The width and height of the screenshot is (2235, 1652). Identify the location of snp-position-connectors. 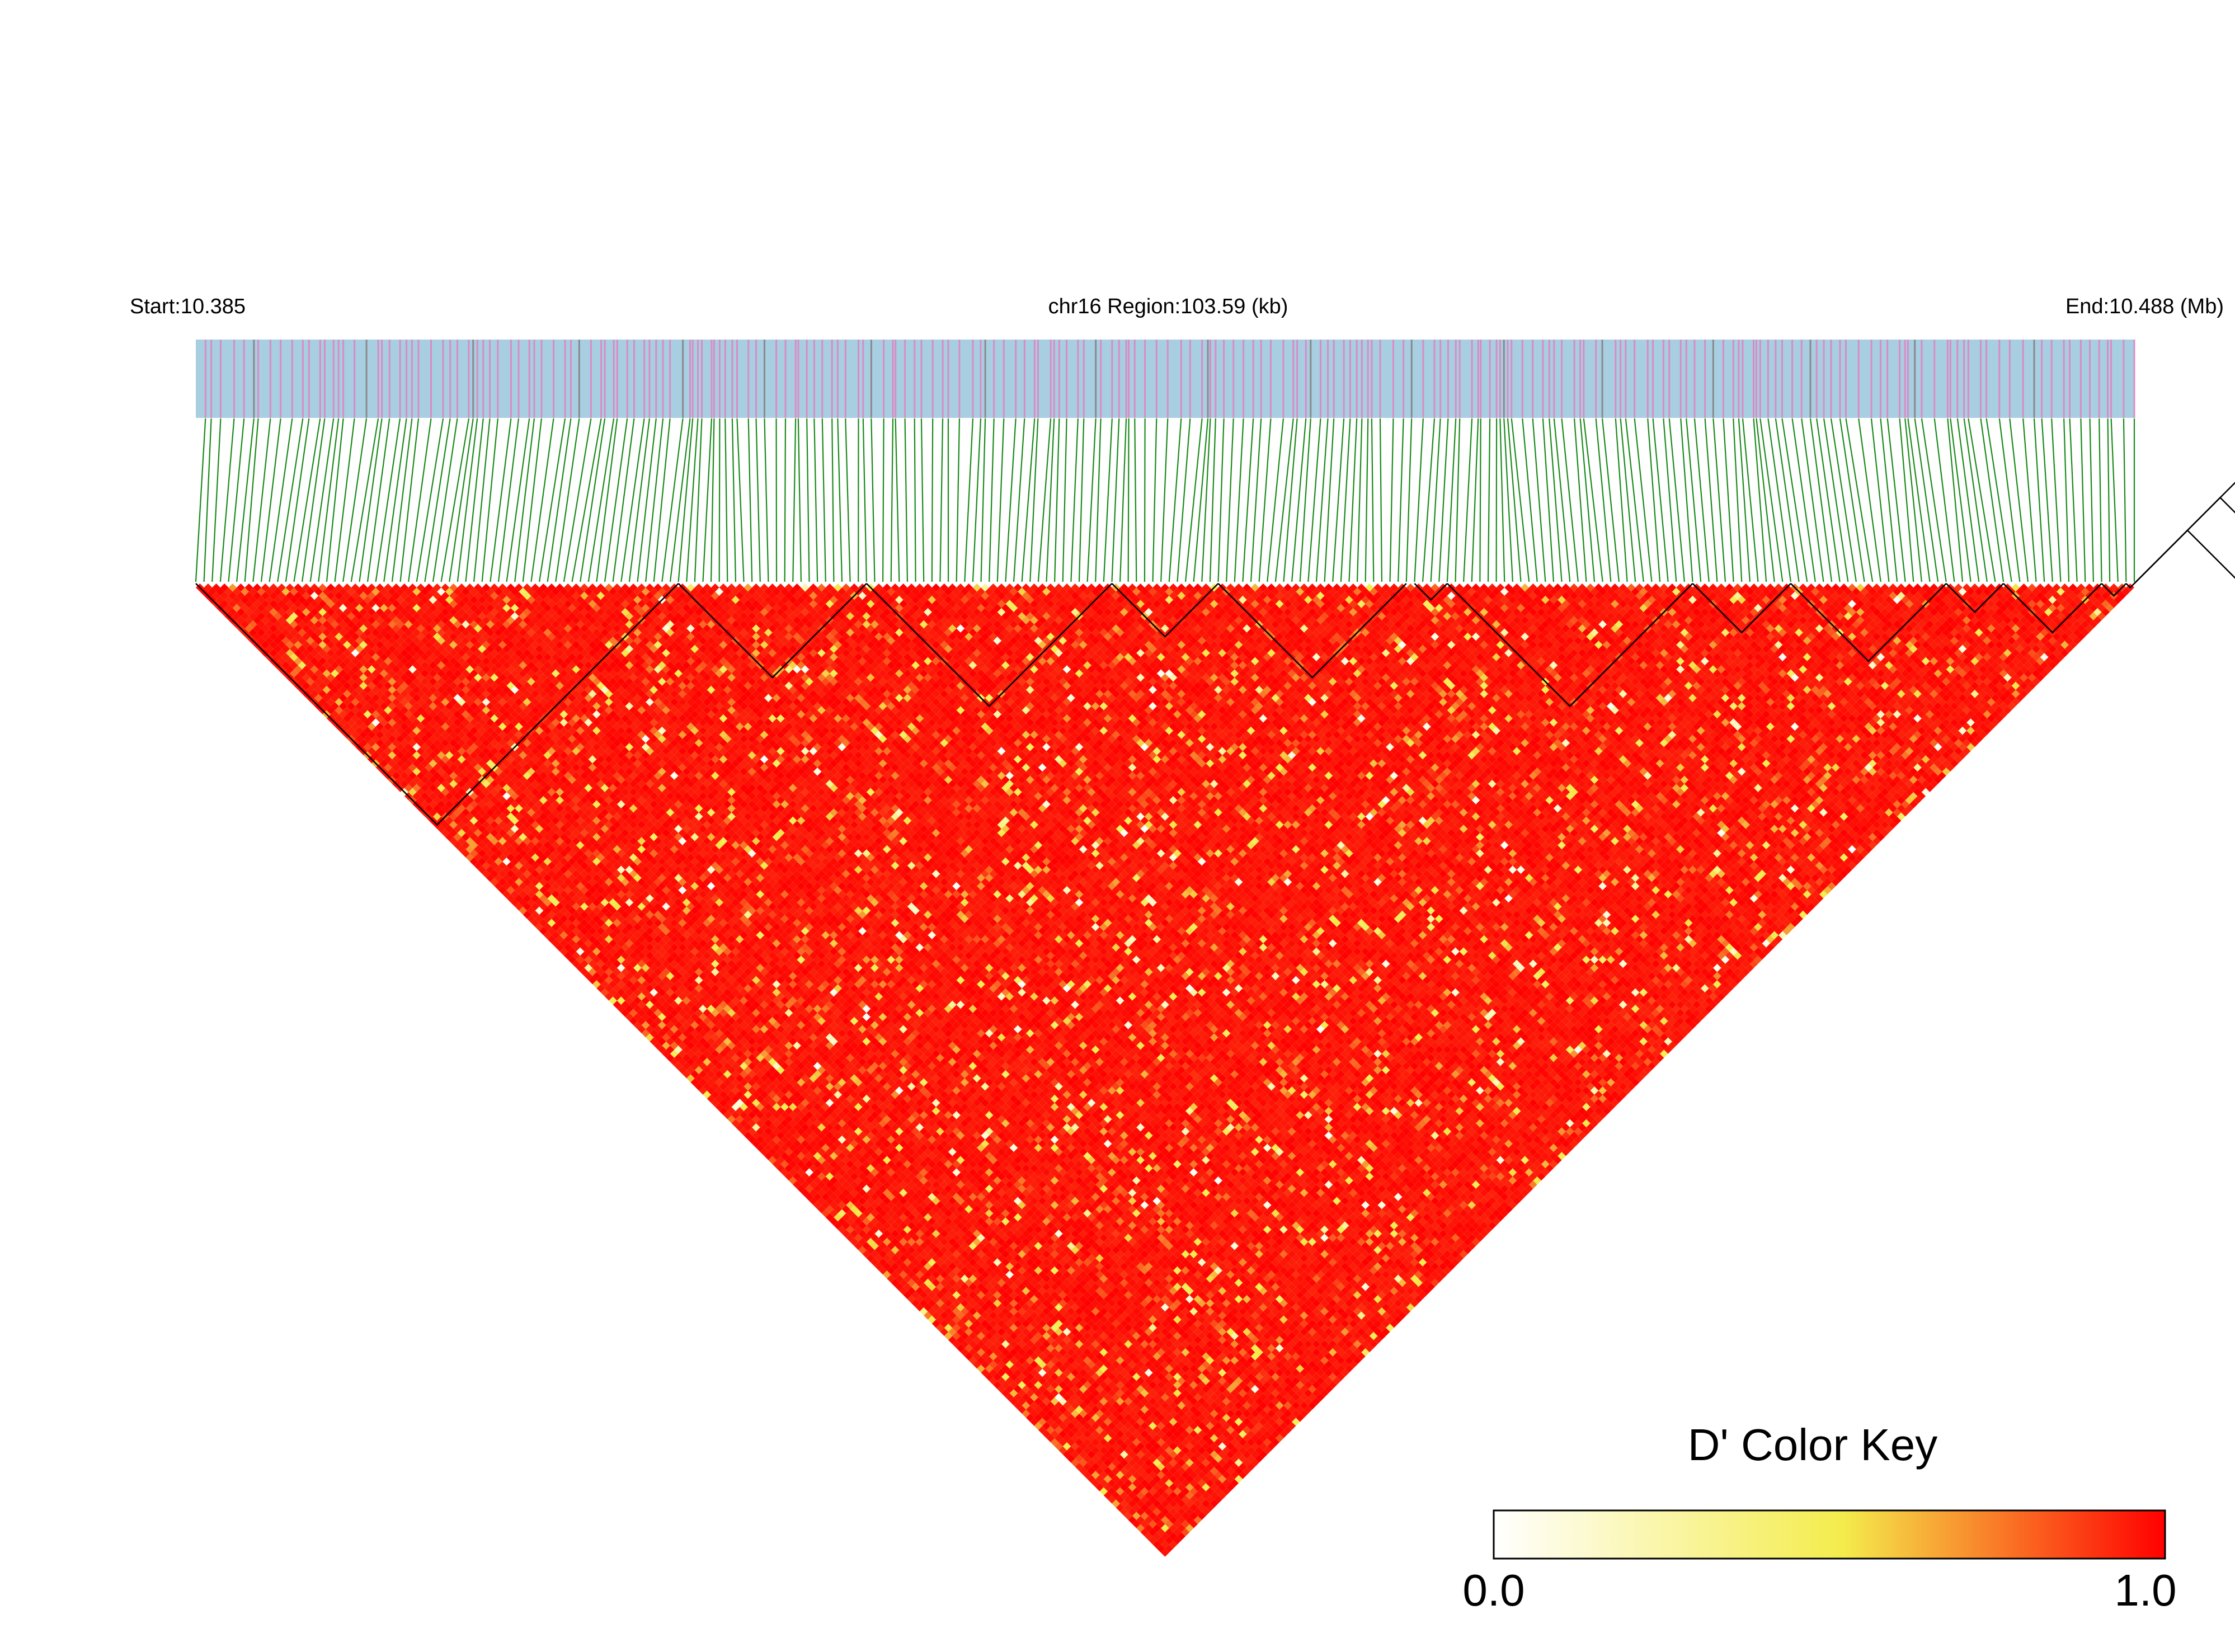
(1165, 500).